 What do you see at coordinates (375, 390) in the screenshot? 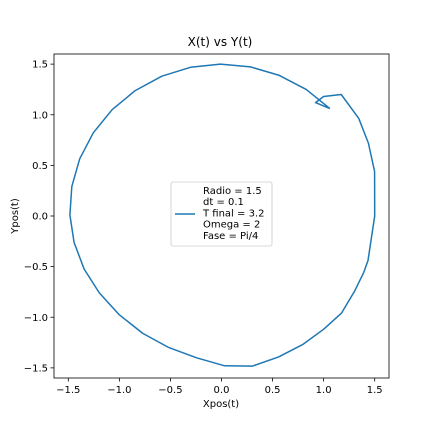
I see `x-tick-label: 1.5` at bounding box center [375, 390].